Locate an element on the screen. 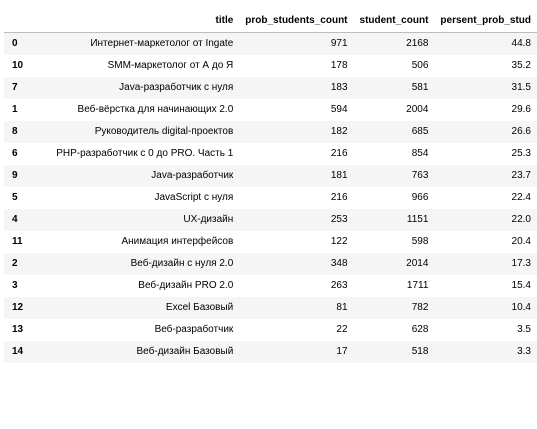 The height and width of the screenshot is (429, 537). cell-title: Анимация интерфейсов is located at coordinates (177, 241).